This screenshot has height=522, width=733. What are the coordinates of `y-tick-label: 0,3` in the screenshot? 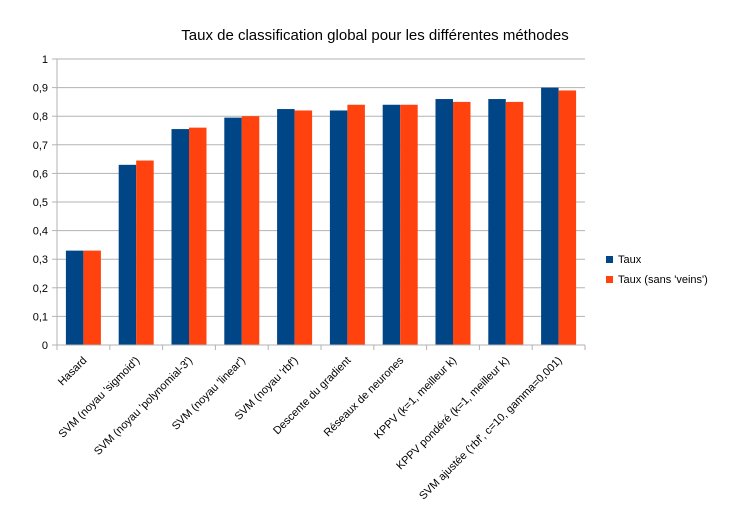 It's located at (40, 260).